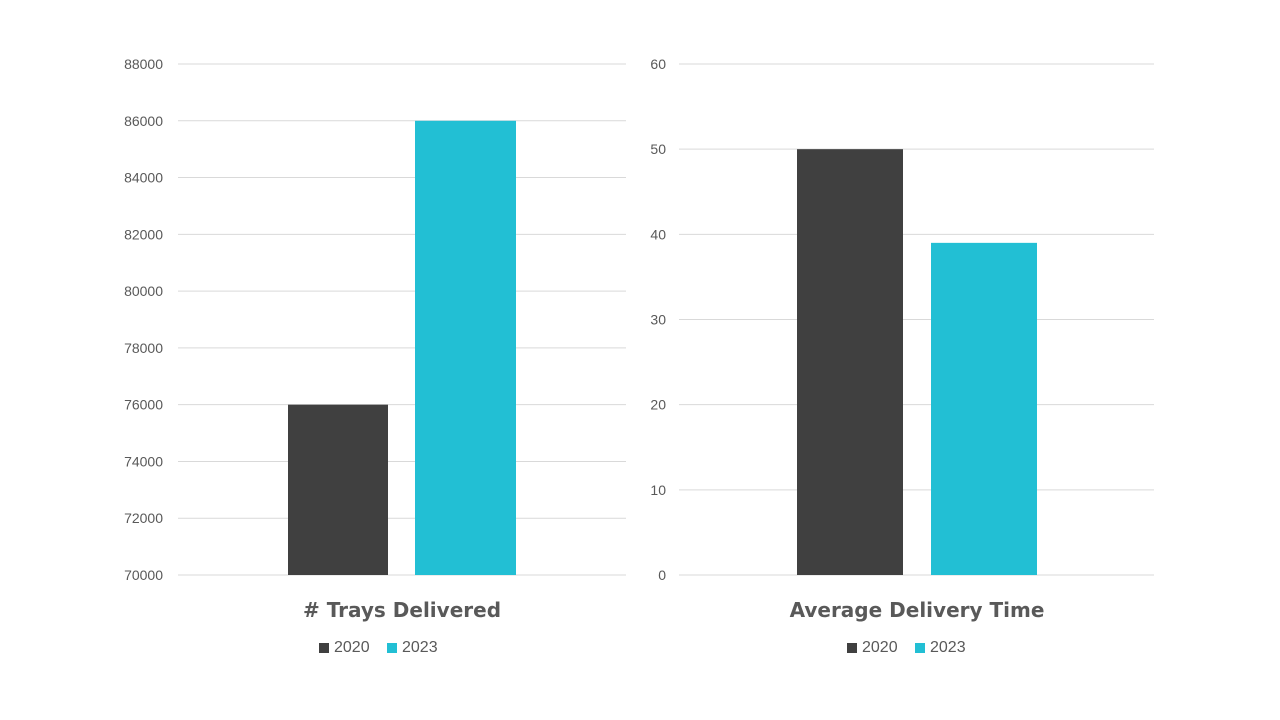 The width and height of the screenshot is (1280, 720). Describe the element at coordinates (143, 518) in the screenshot. I see `trays-y-tick-label: 72000` at that location.